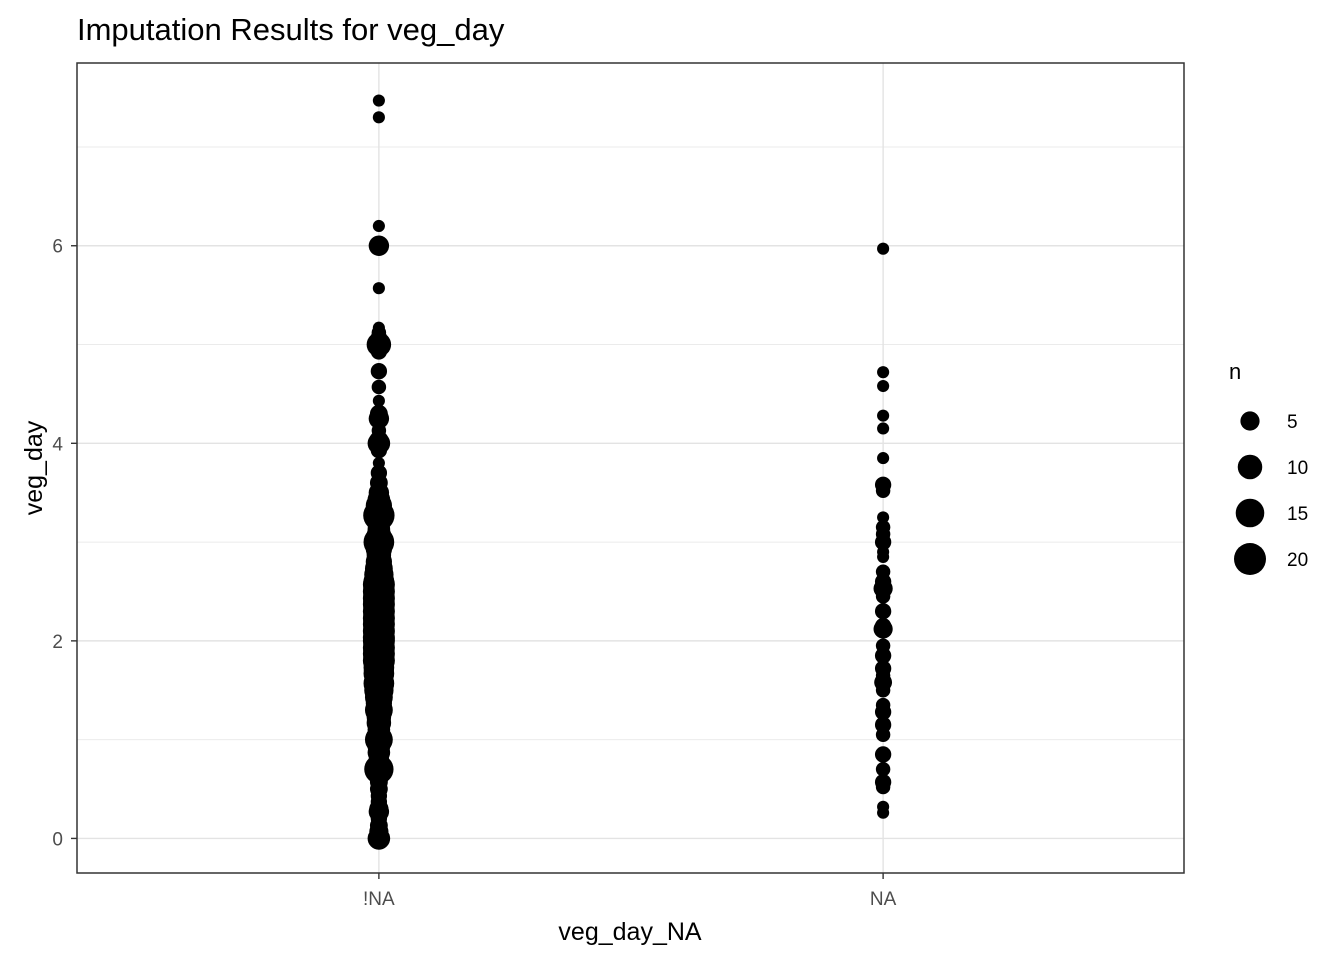  What do you see at coordinates (379, 899) in the screenshot?
I see `x-tick-label: !NA` at bounding box center [379, 899].